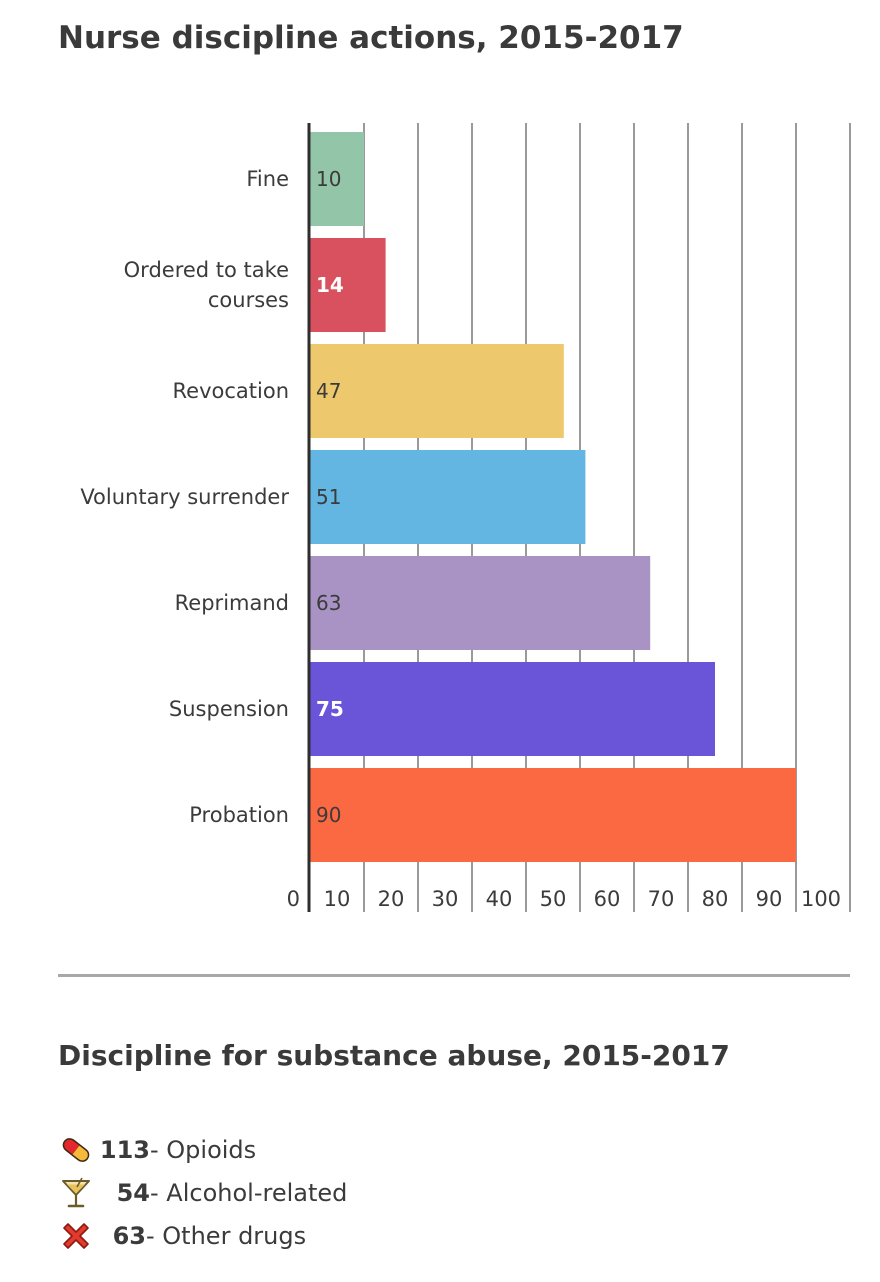 Image resolution: width=880 pixels, height=1282 pixels. What do you see at coordinates (821, 899) in the screenshot?
I see `x-tick-label: 100` at bounding box center [821, 899].